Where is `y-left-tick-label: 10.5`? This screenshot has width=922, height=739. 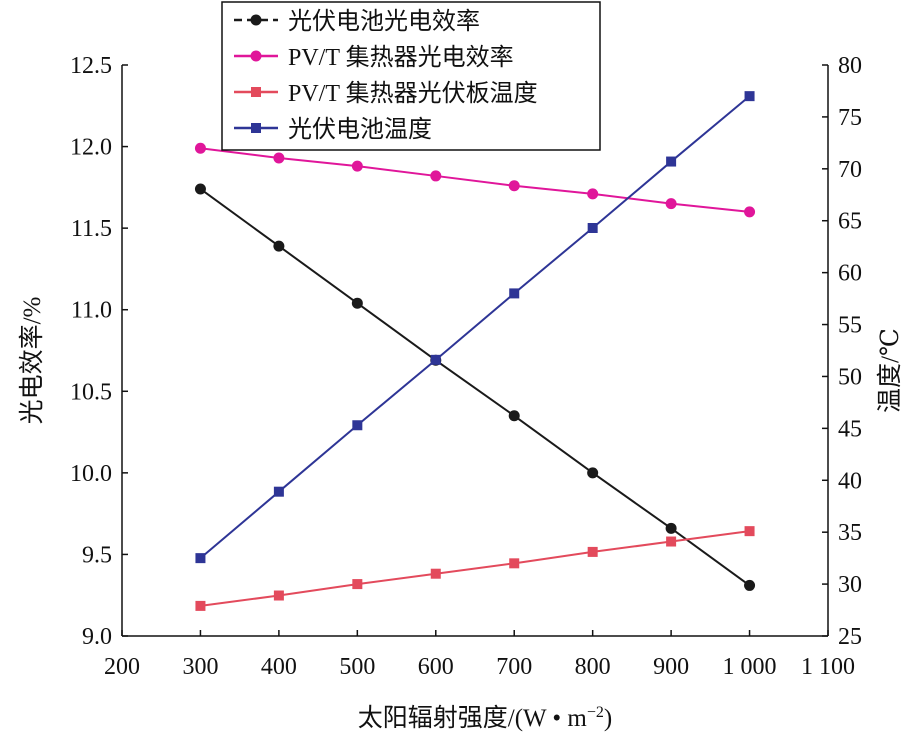
y-left-tick-label: 10.5 is located at coordinates (91, 392).